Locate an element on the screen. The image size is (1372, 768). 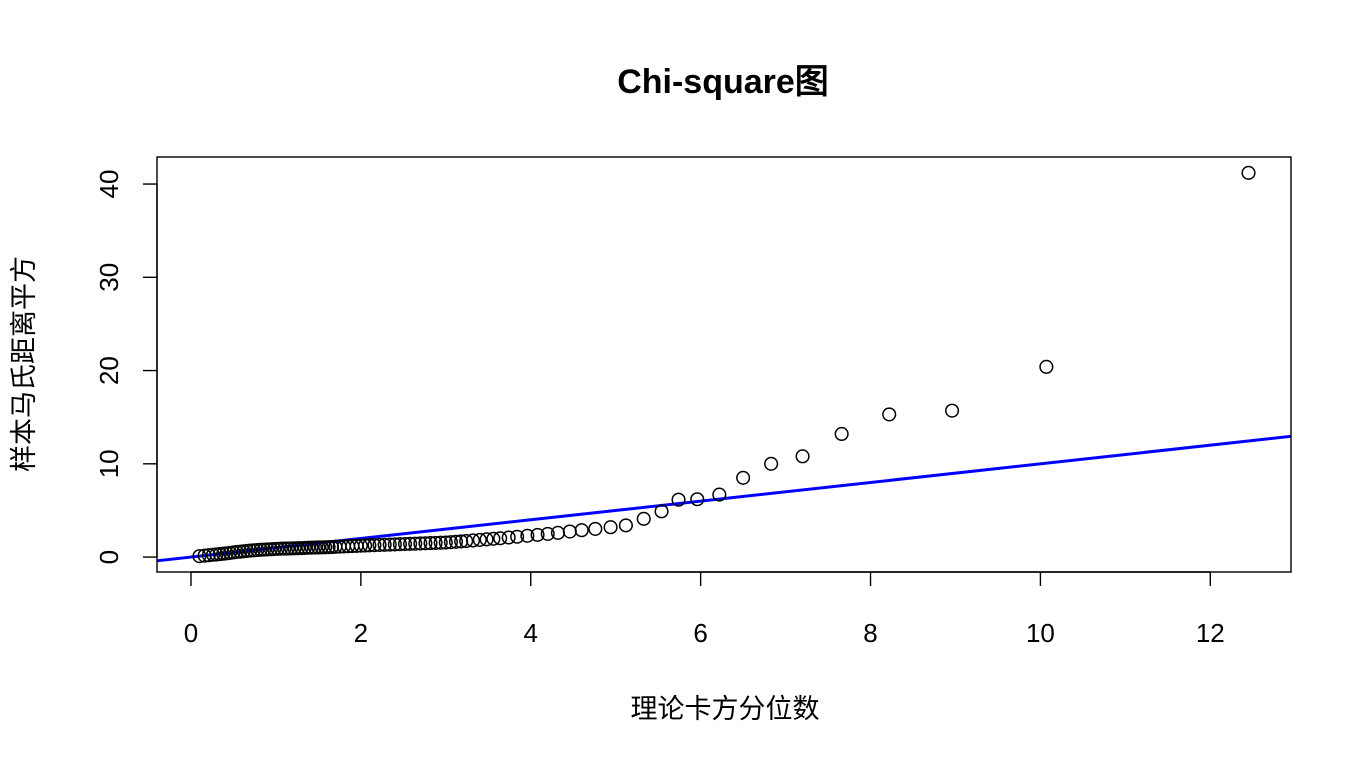
x-tick-label: 10 is located at coordinates (1040, 633).